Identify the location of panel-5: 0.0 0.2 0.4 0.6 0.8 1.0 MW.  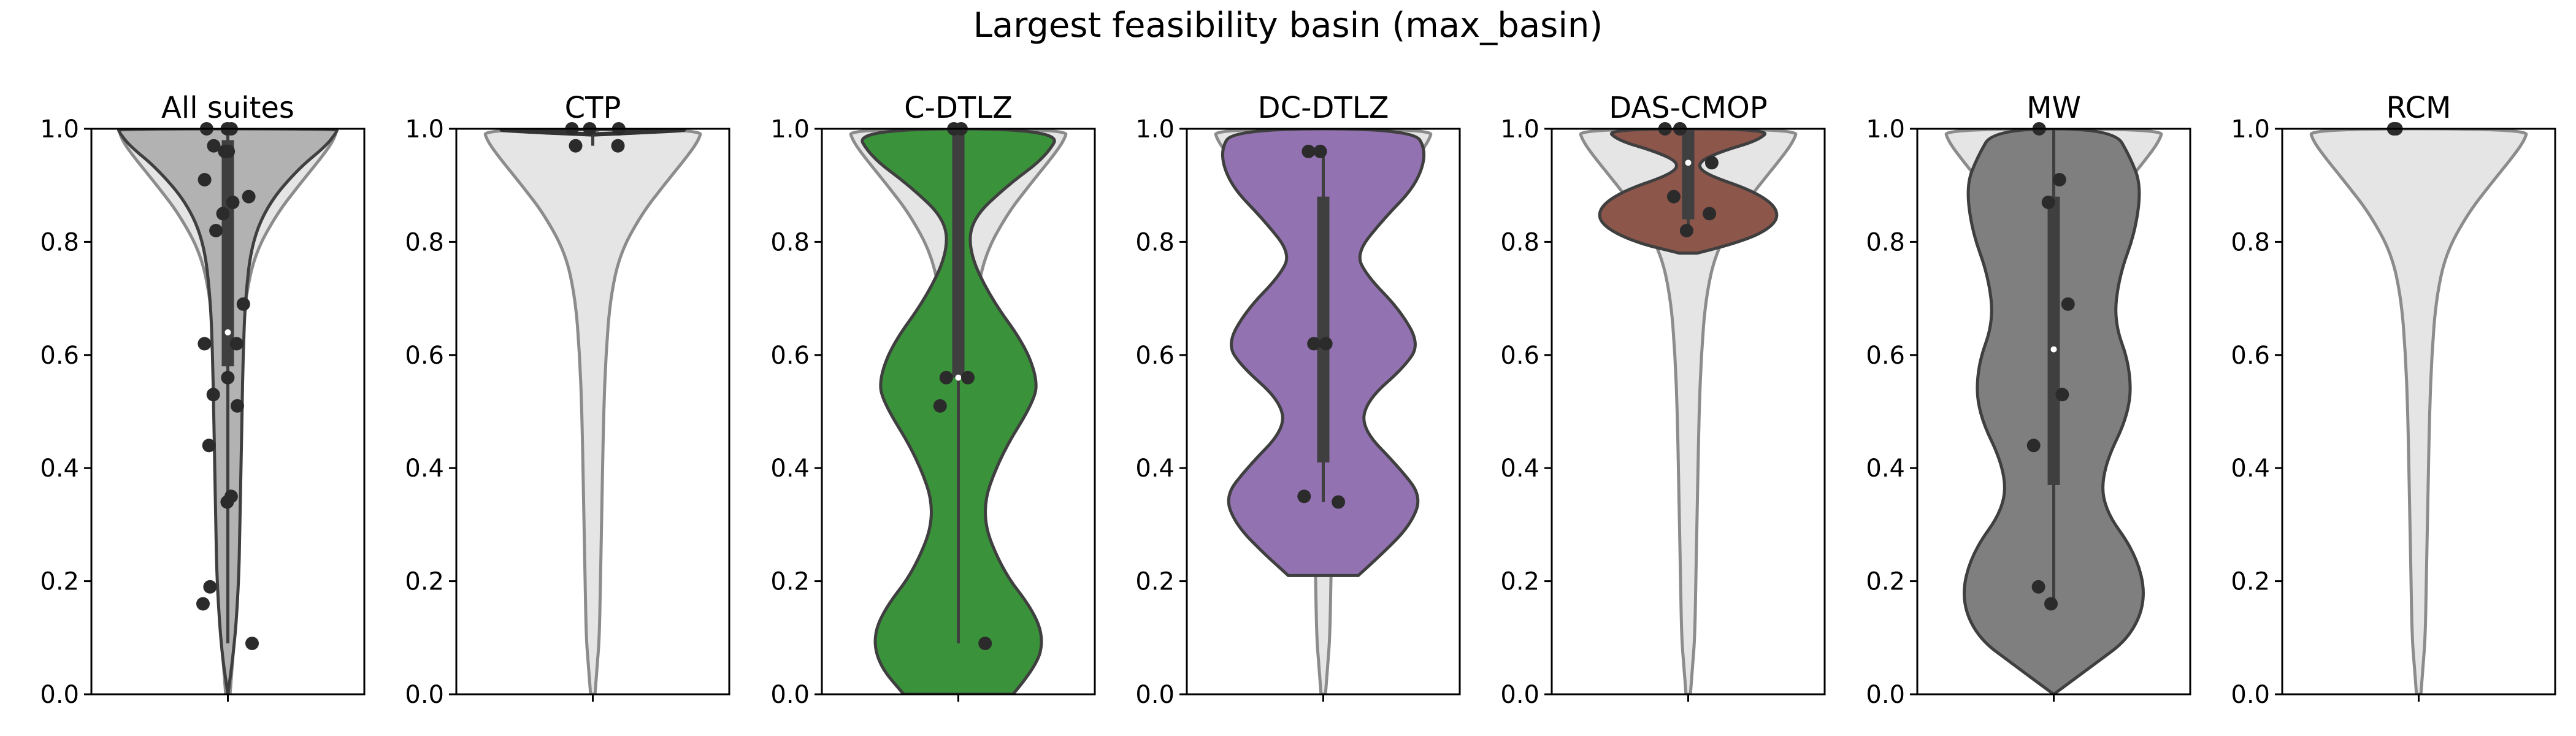
(2028, 400).